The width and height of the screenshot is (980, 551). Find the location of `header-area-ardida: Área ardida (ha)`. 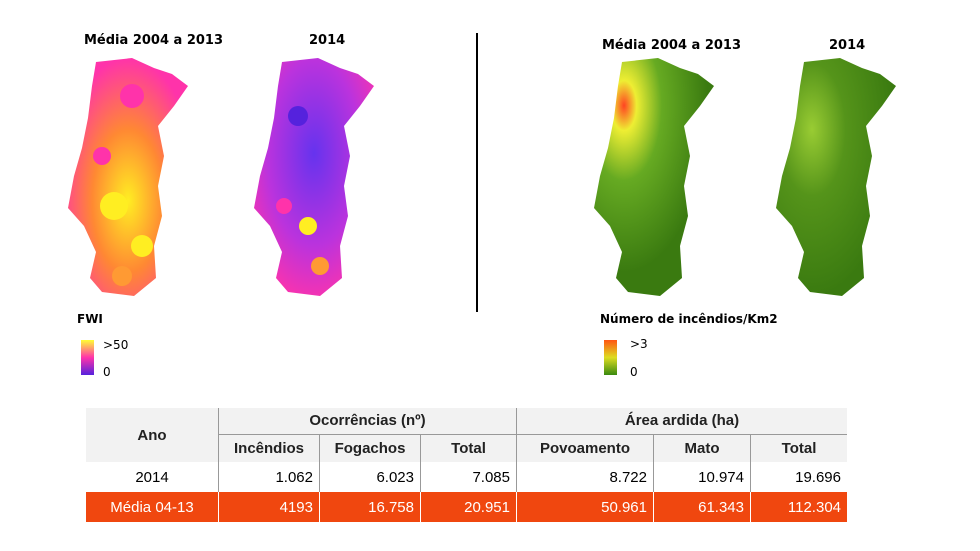

header-area-ardida: Área ardida (ha) is located at coordinates (681, 421).